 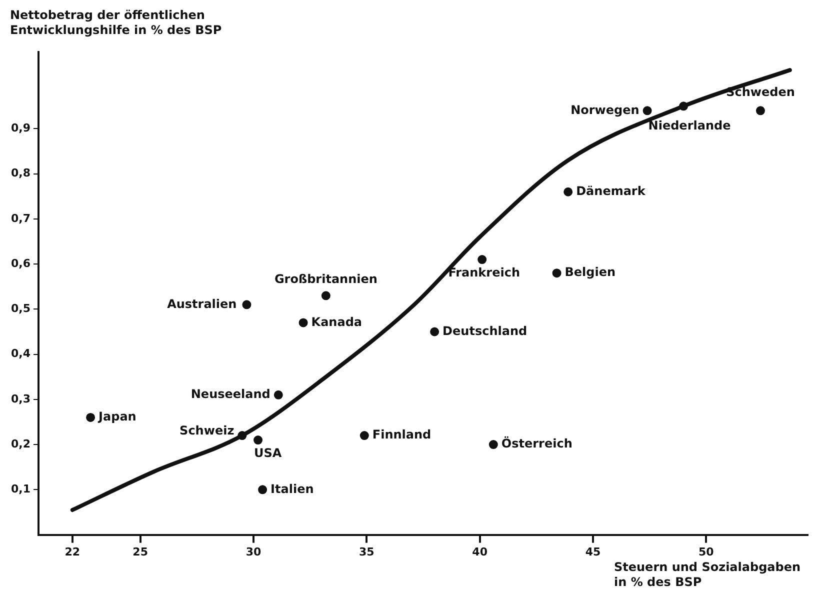 What do you see at coordinates (72, 551) in the screenshot?
I see `x-tick-label: 22` at bounding box center [72, 551].